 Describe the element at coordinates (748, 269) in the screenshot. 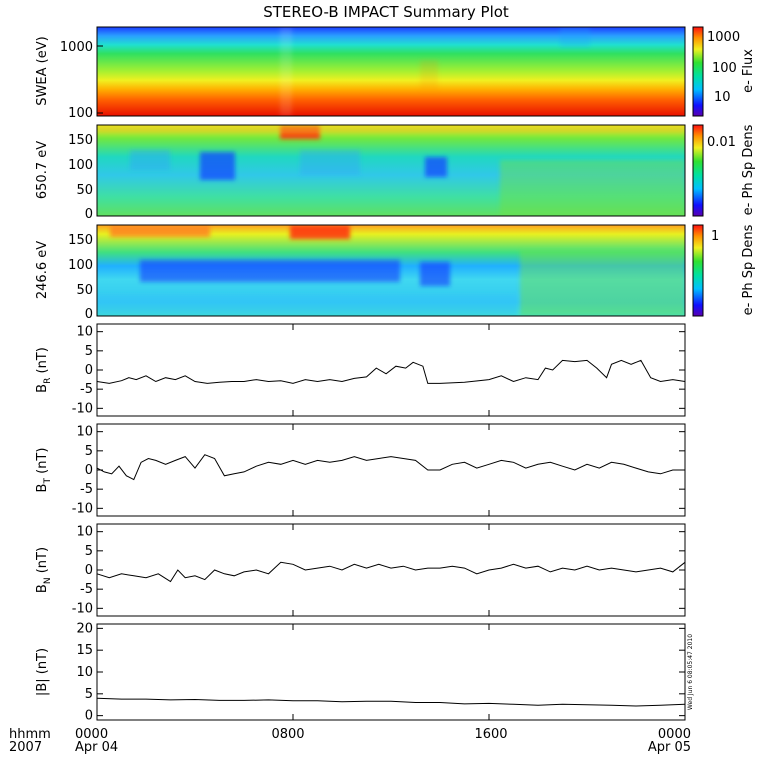

I see `pad246-cbar-label: e- Ph Sp Dens` at that location.